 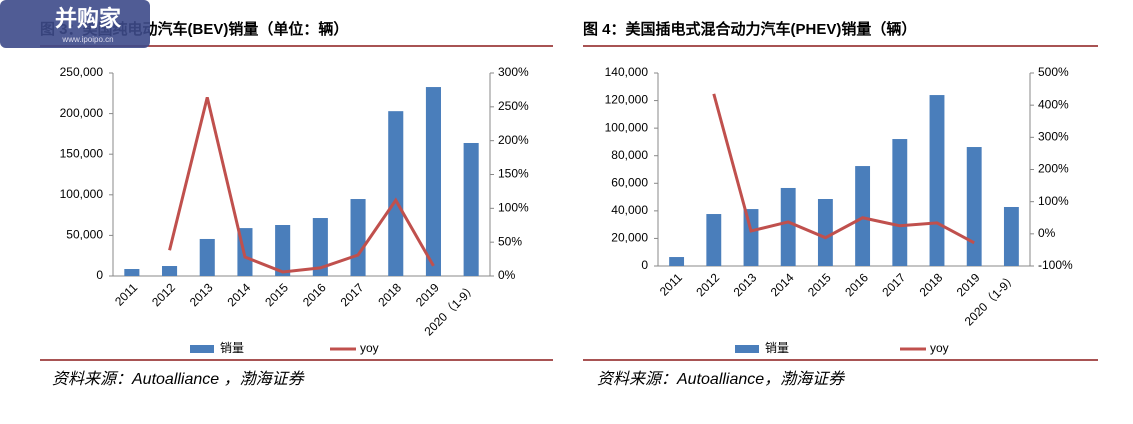 What do you see at coordinates (629, 210) in the screenshot?
I see `y-tick-label: 40,000` at bounding box center [629, 210].